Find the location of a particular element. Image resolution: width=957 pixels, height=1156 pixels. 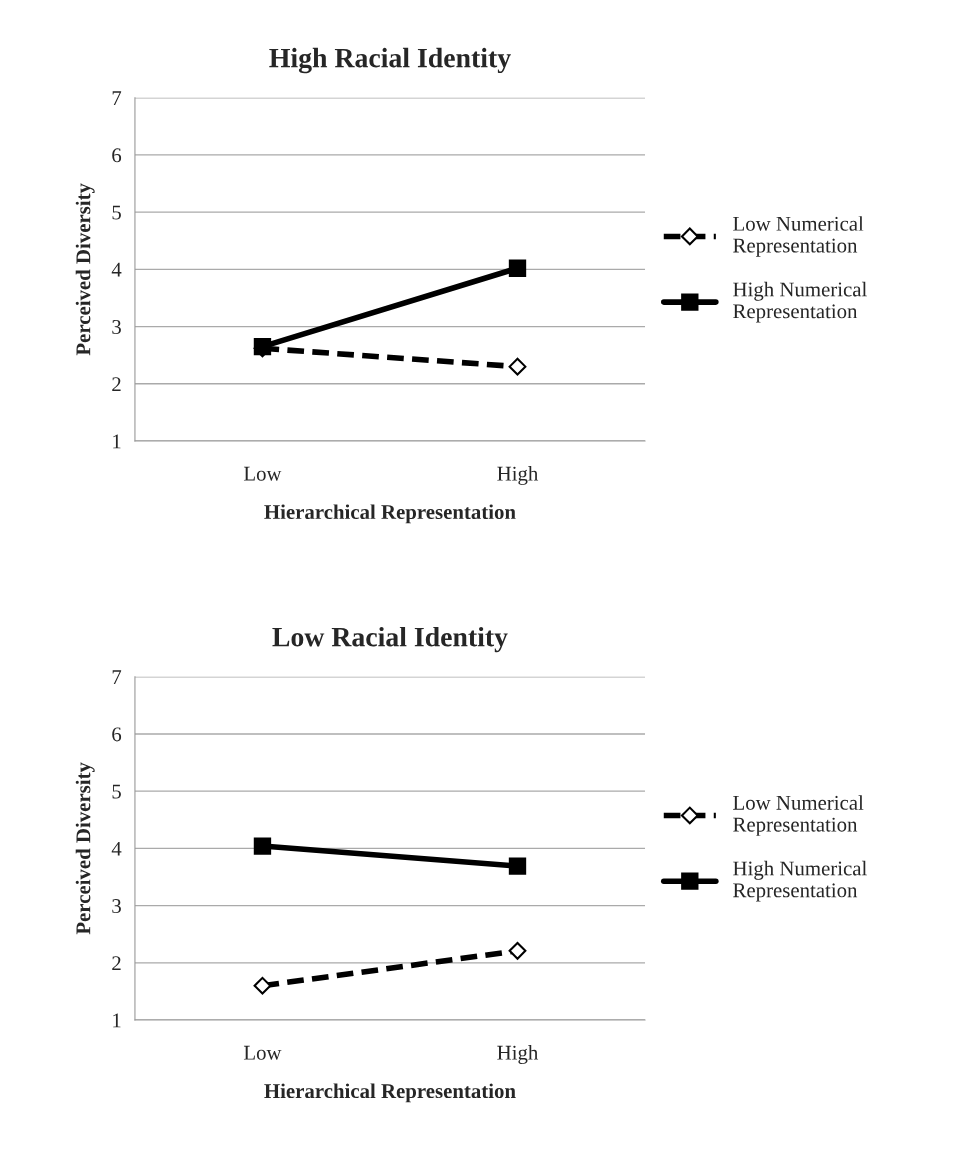

chart-title: High Racial Identity is located at coordinates (390, 60).